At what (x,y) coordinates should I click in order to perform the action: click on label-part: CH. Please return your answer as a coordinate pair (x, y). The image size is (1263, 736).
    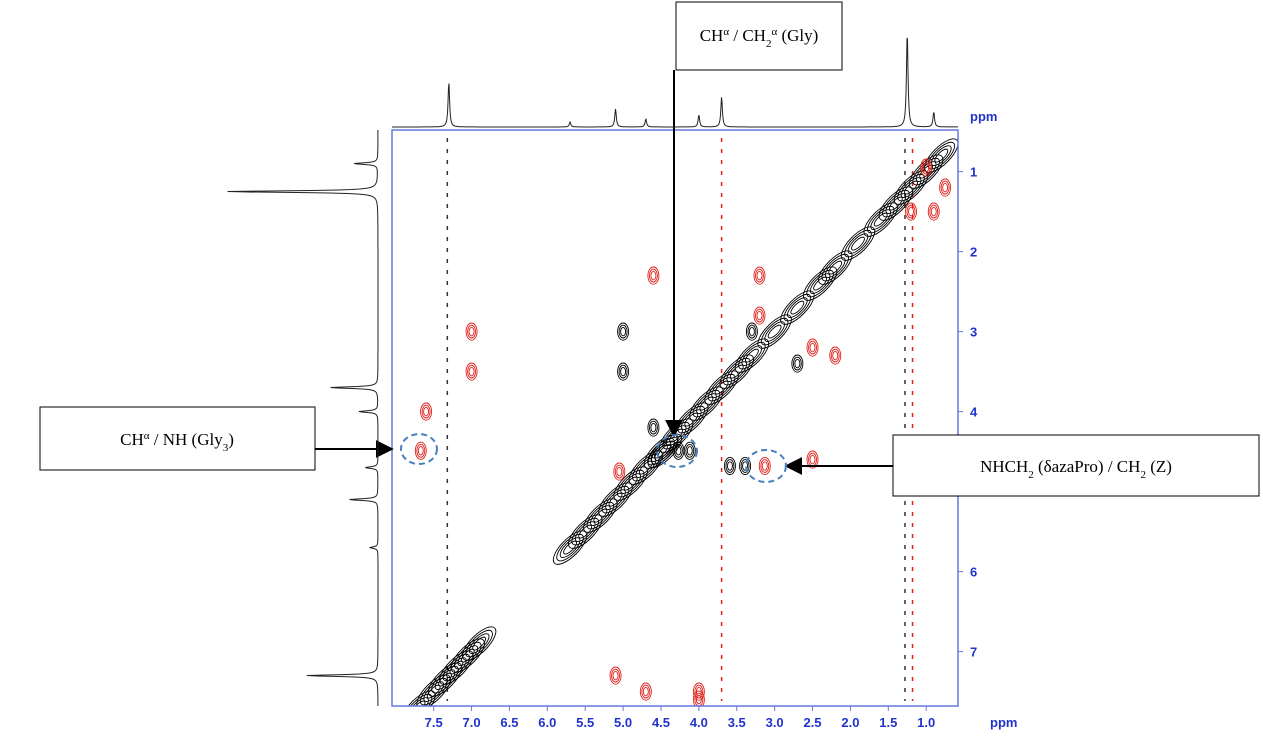
    Looking at the image, I should click on (132, 439).